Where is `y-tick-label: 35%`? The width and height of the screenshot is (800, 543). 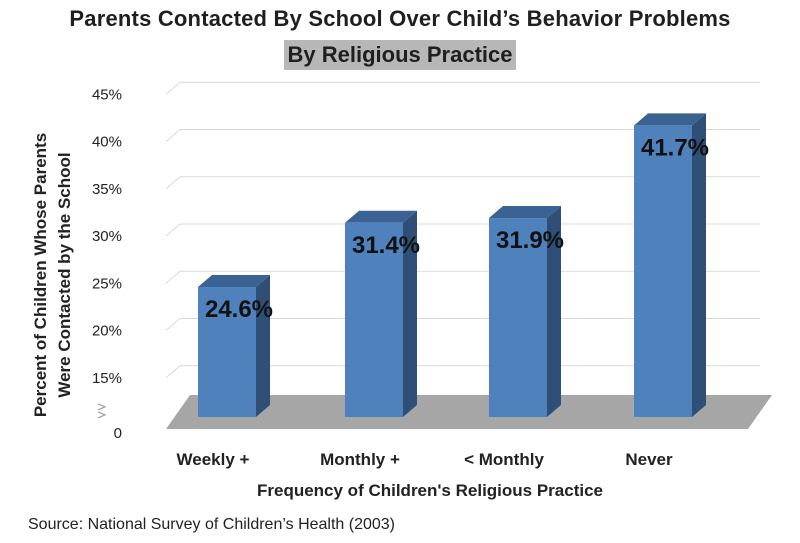
y-tick-label: 35% is located at coordinates (107, 189).